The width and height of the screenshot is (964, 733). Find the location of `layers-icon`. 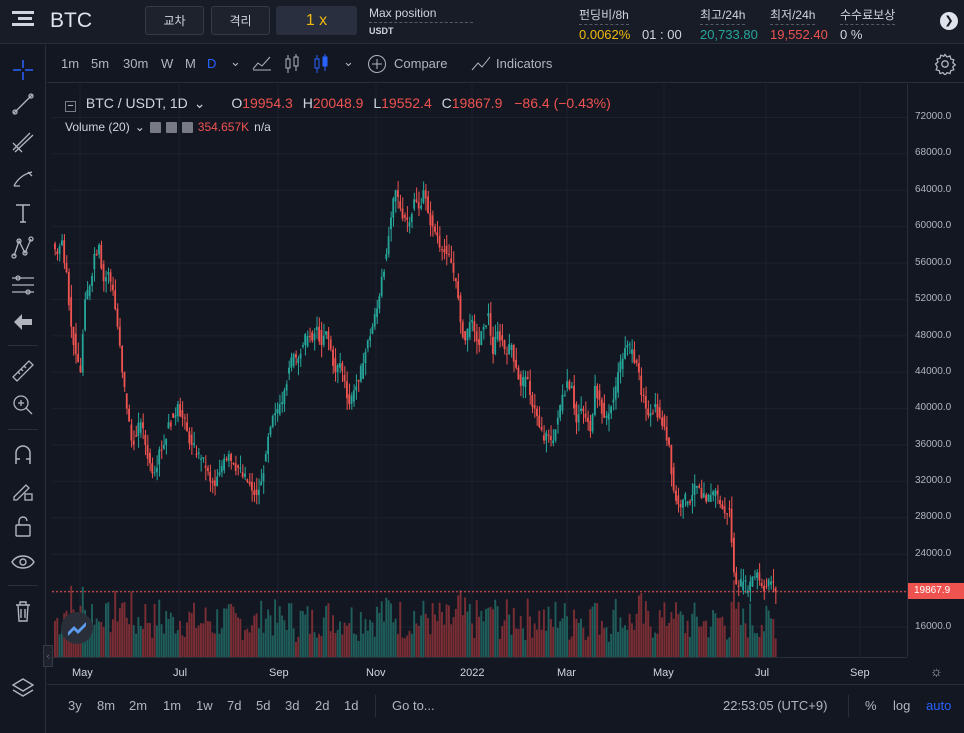

layers-icon is located at coordinates (23, 688).